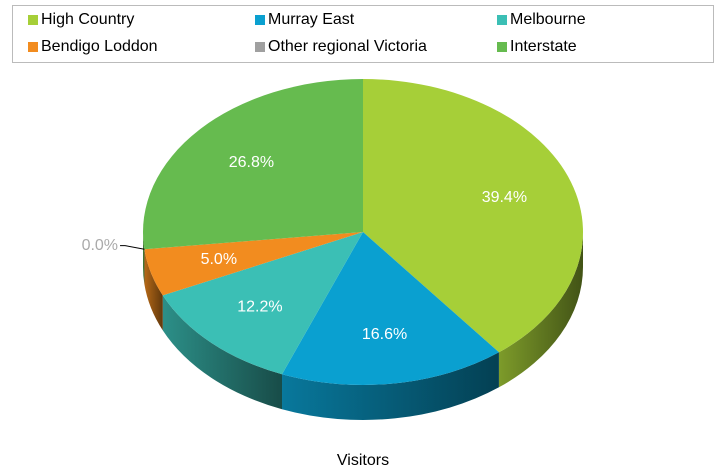 The width and height of the screenshot is (724, 471). Describe the element at coordinates (384, 334) in the screenshot. I see `data-label: 16.6%` at that location.